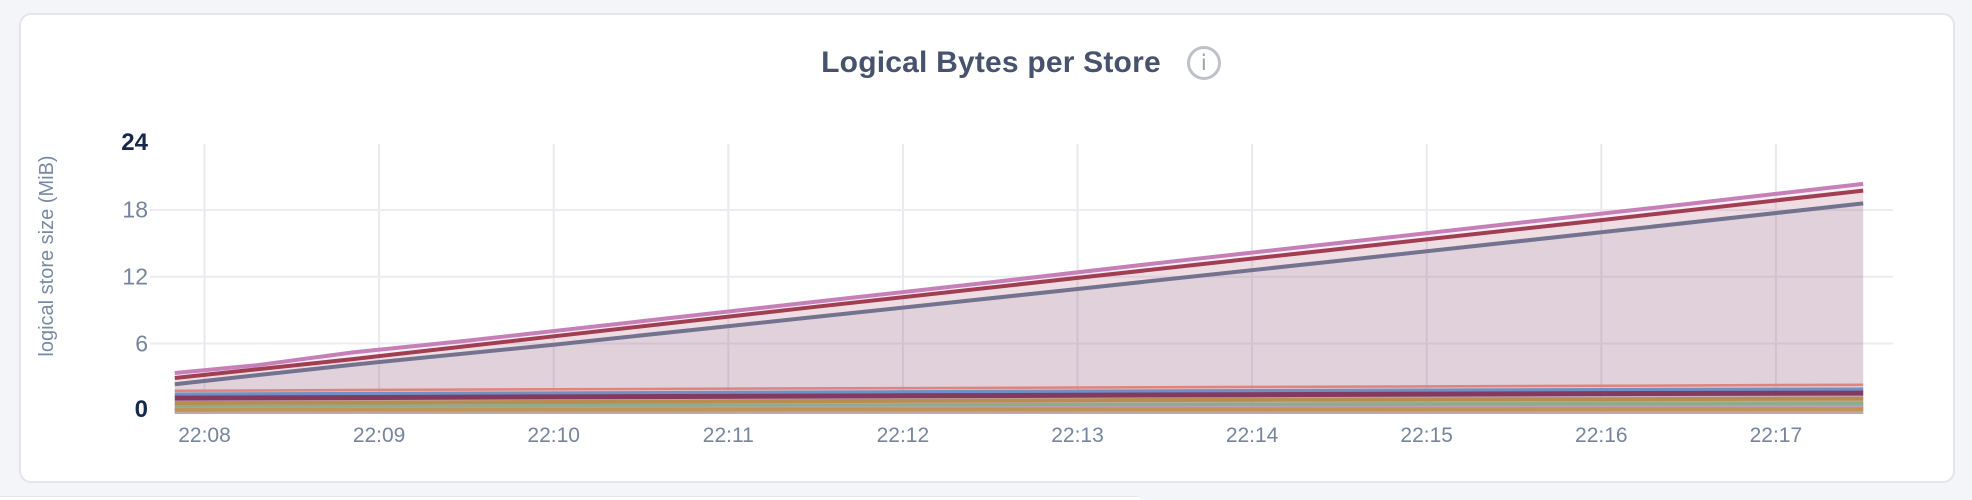  What do you see at coordinates (135, 276) in the screenshot?
I see `y-tick-label: 12` at bounding box center [135, 276].